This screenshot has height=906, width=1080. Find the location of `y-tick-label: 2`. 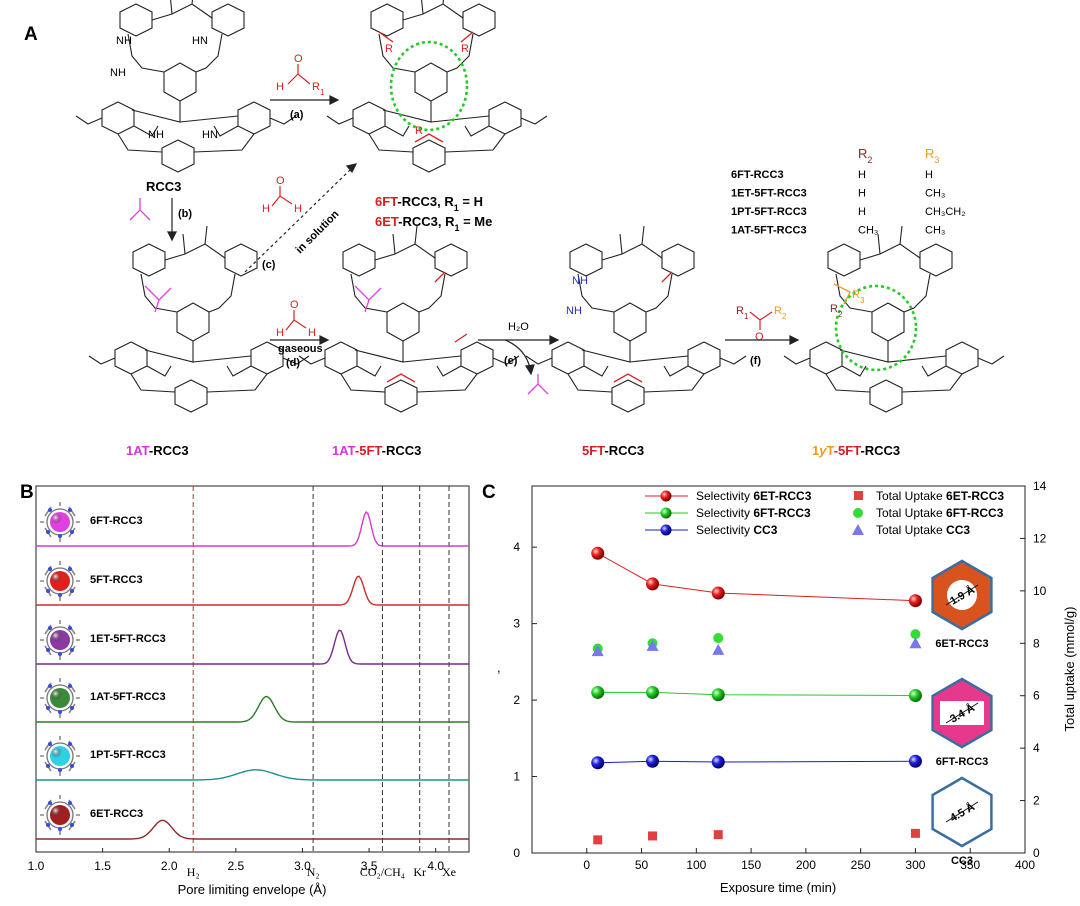

y-tick-label: 2 is located at coordinates (516, 700).